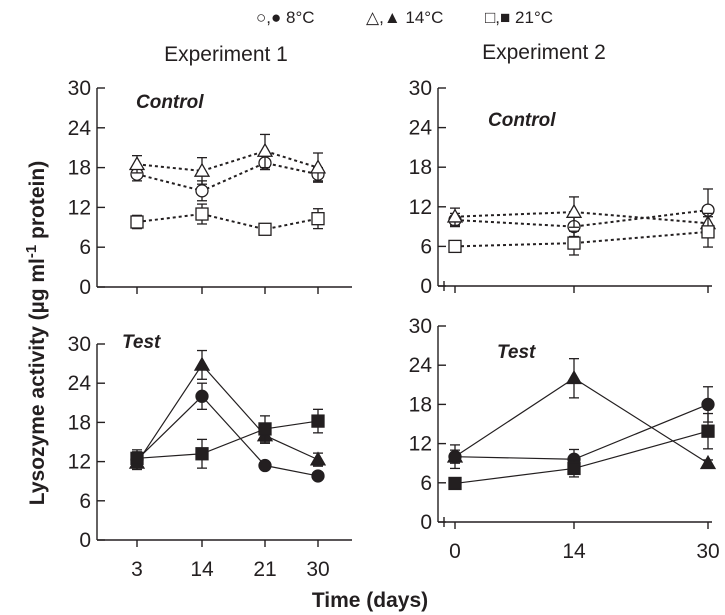 Image resolution: width=725 pixels, height=615 pixels. Describe the element at coordinates (36, 333) in the screenshot. I see `y-axis-title: Lysozyme activity (µg ml-1 protein)` at that location.